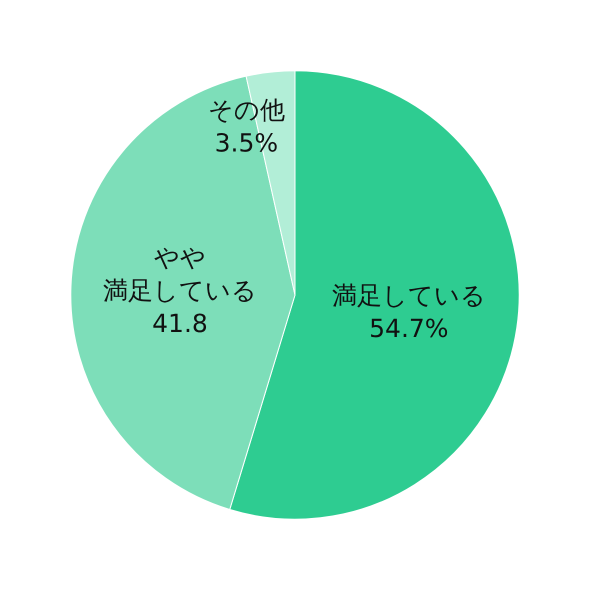  Describe the element at coordinates (409, 328) in the screenshot. I see `data-label: 54.7%` at that location.